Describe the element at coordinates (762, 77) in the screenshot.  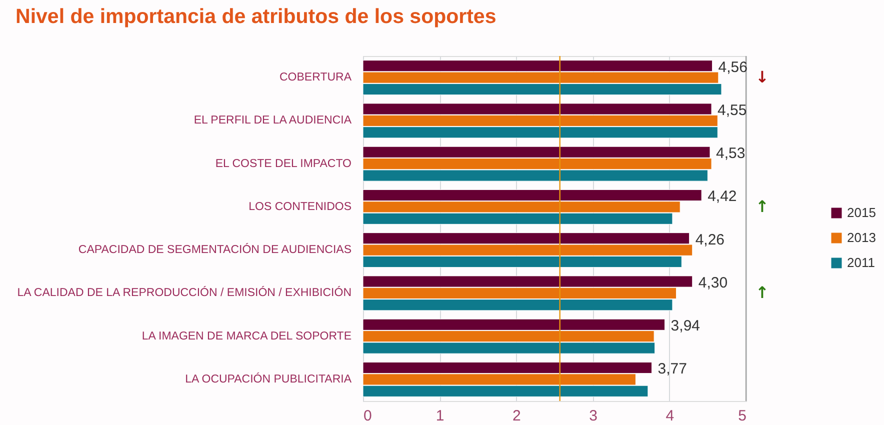
I see `y2-tick-label: ↓` at that location.